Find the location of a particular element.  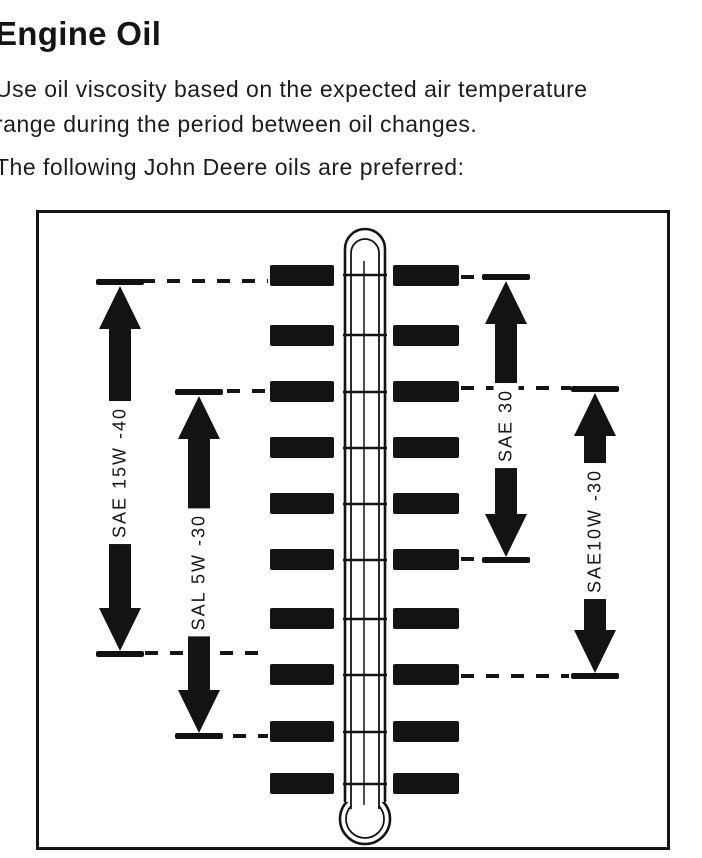

oil-range-30: SAE 30 is located at coordinates (506, 418).